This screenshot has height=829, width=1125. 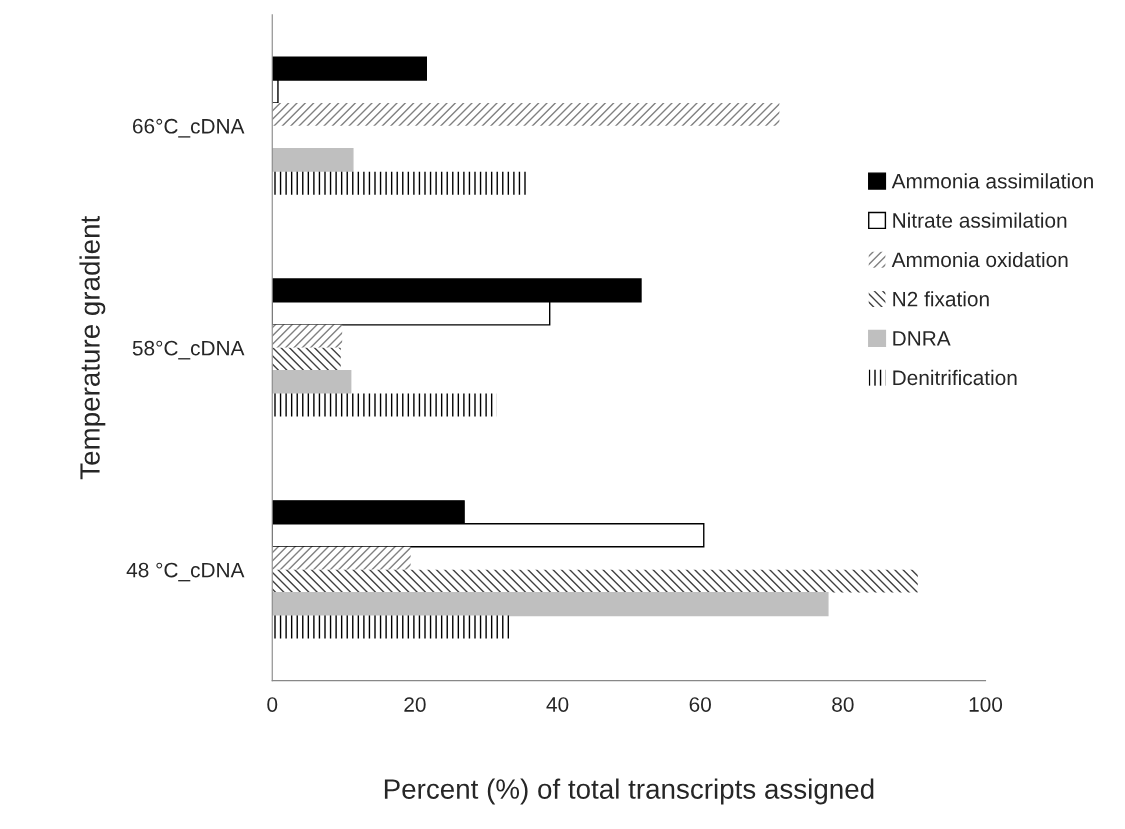 What do you see at coordinates (843, 704) in the screenshot?
I see `x-tick-label: 80` at bounding box center [843, 704].